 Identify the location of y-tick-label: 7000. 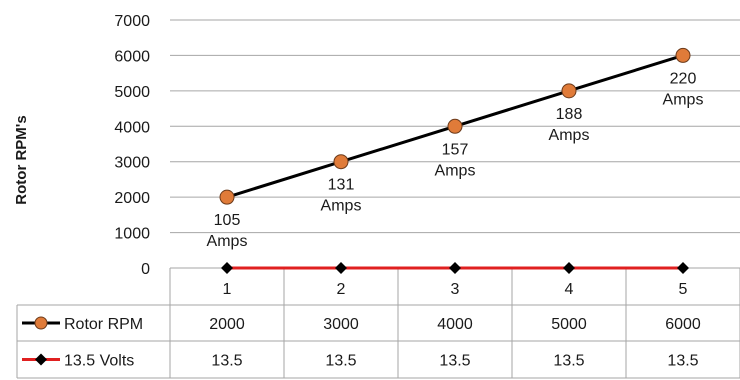
(132, 21).